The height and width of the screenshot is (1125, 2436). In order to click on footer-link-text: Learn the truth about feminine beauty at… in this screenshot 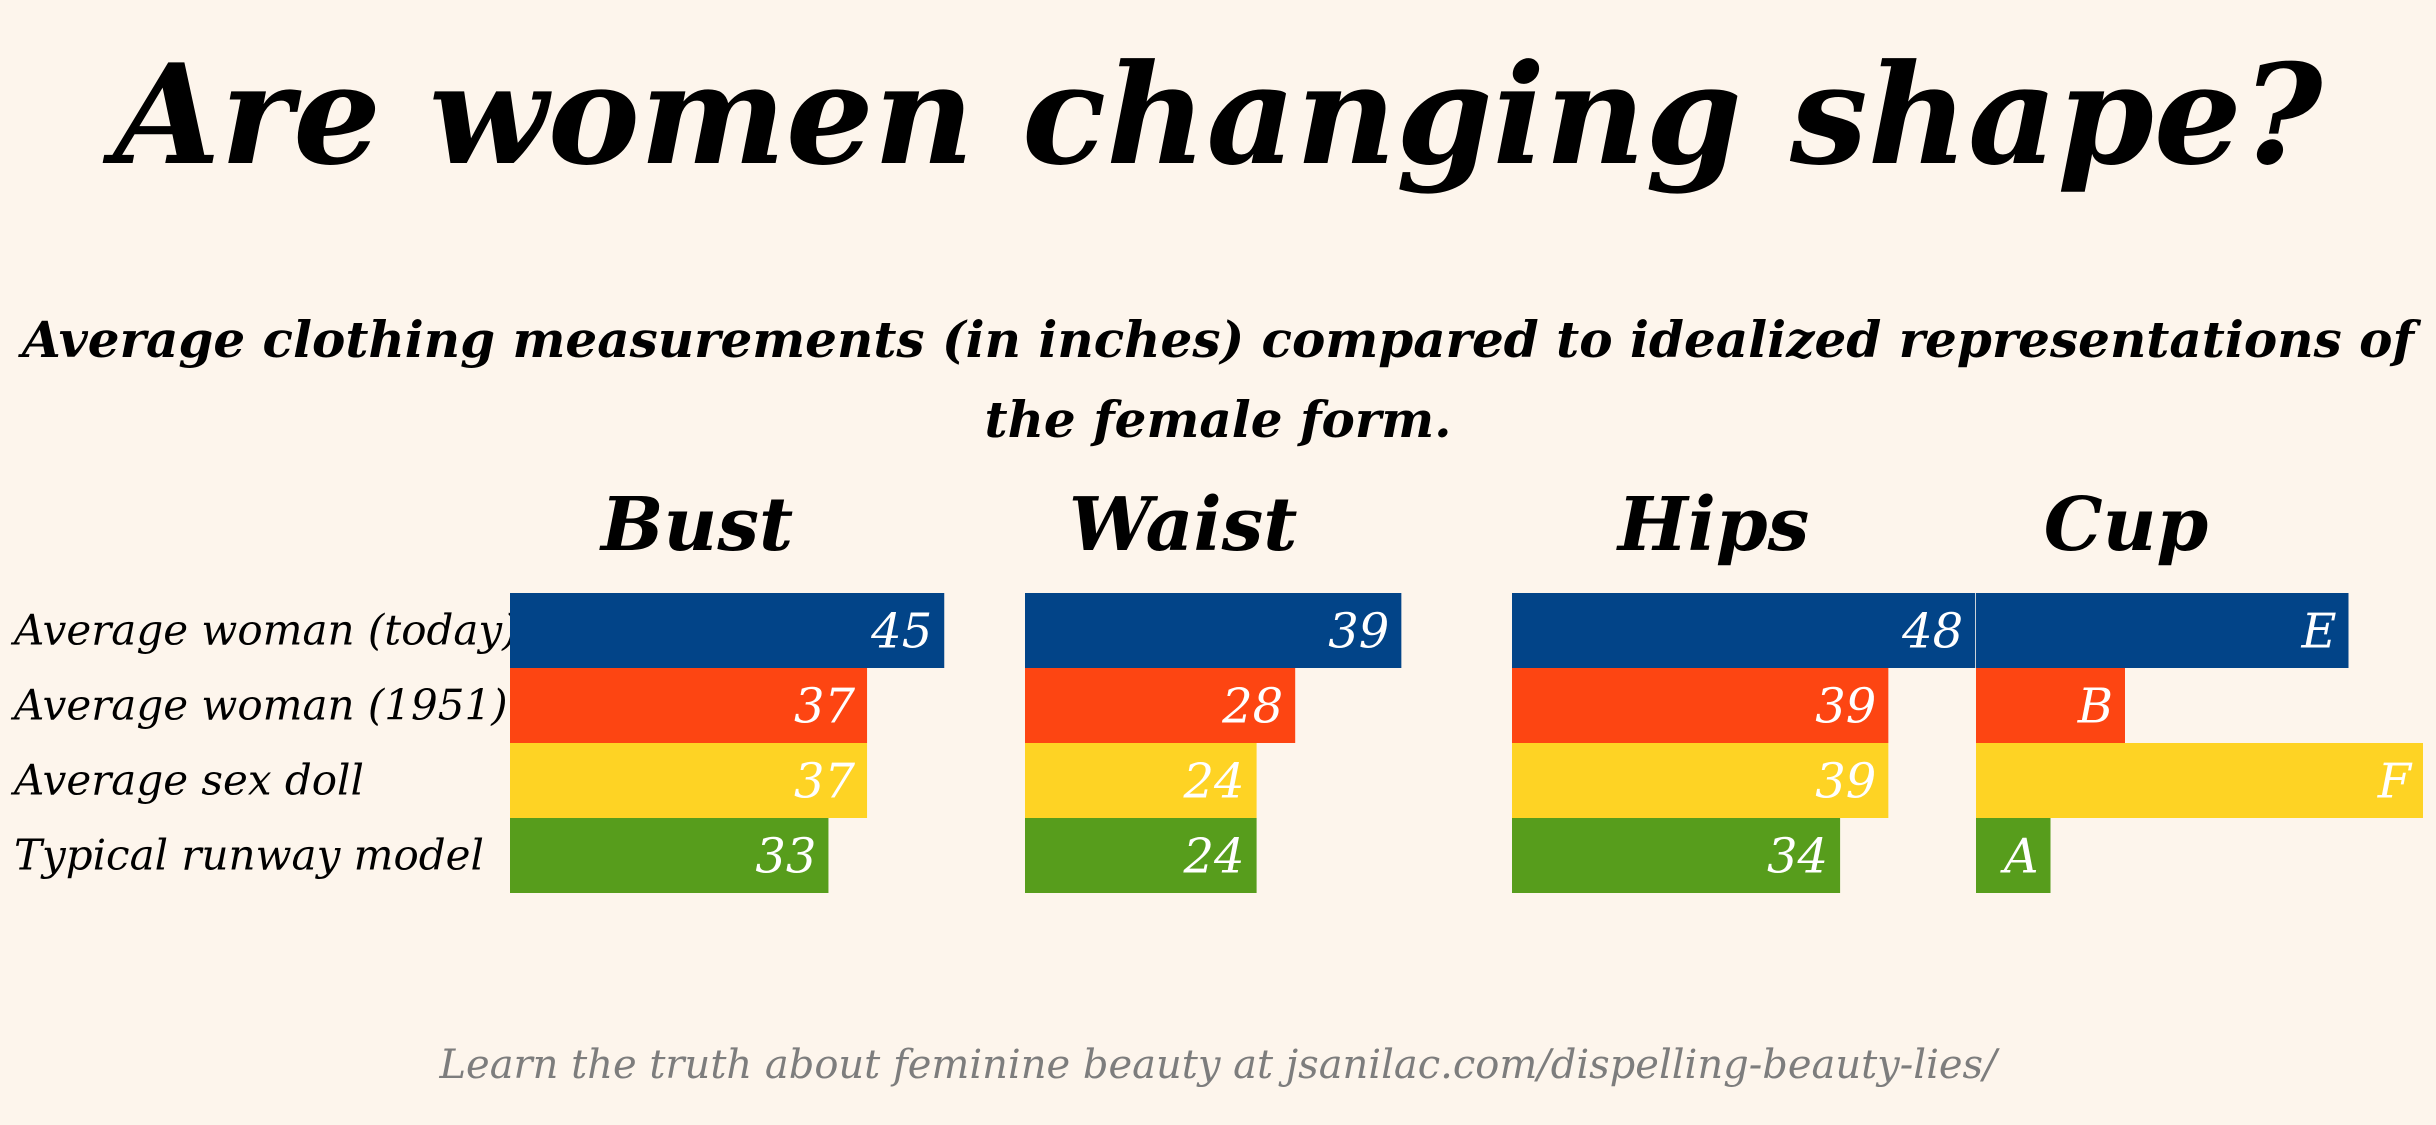, I will do `click(1218, 1065)`.